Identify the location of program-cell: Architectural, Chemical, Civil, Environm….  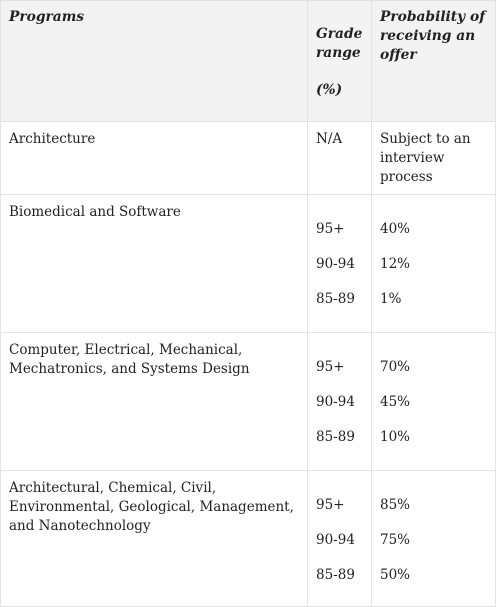
(154, 538).